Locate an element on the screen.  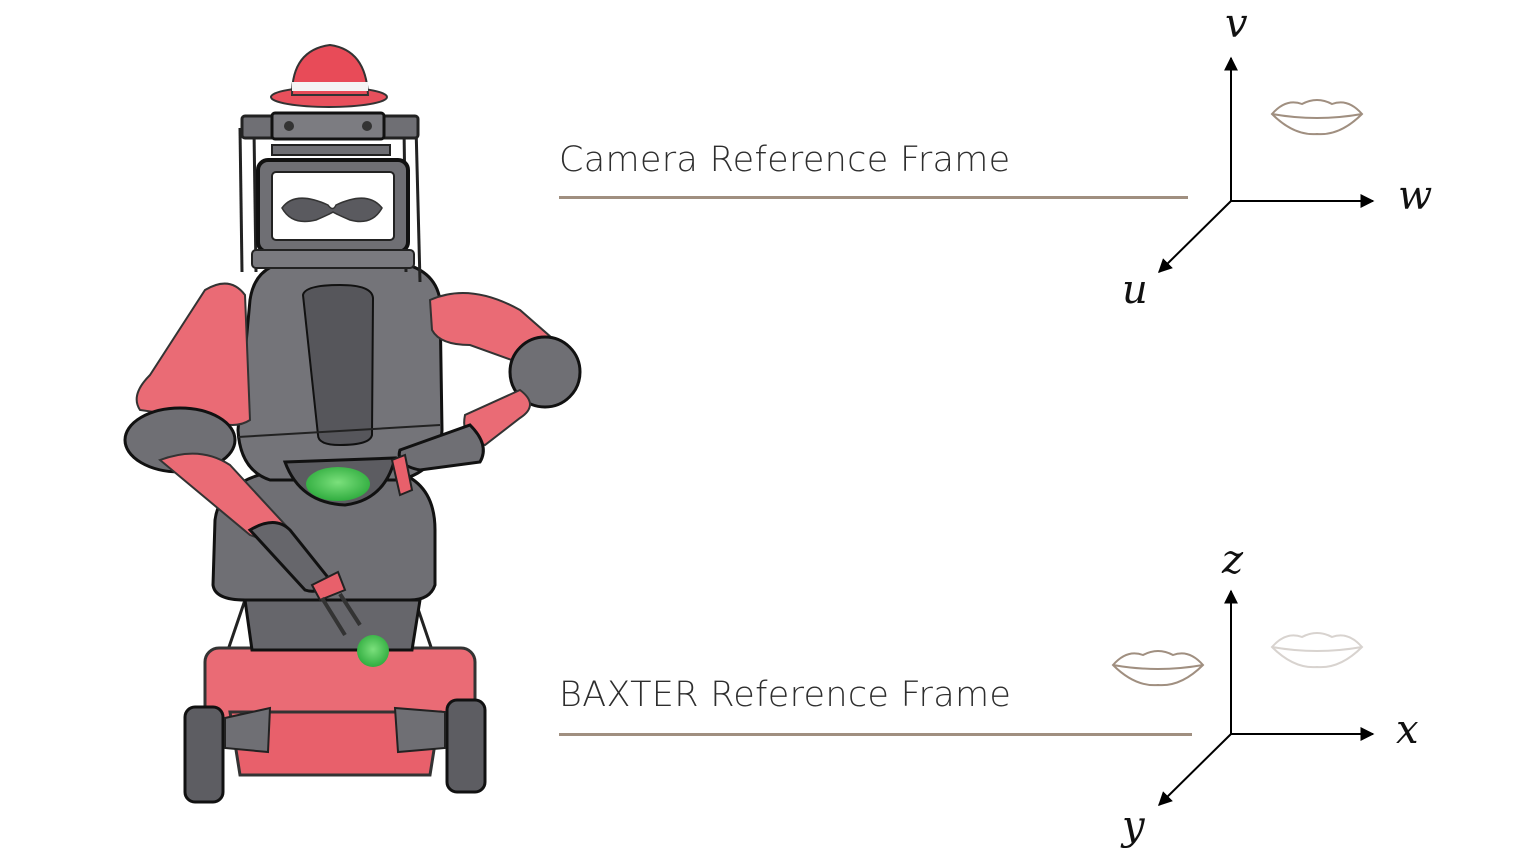
baxter-axis-diag is located at coordinates (1195, 769).